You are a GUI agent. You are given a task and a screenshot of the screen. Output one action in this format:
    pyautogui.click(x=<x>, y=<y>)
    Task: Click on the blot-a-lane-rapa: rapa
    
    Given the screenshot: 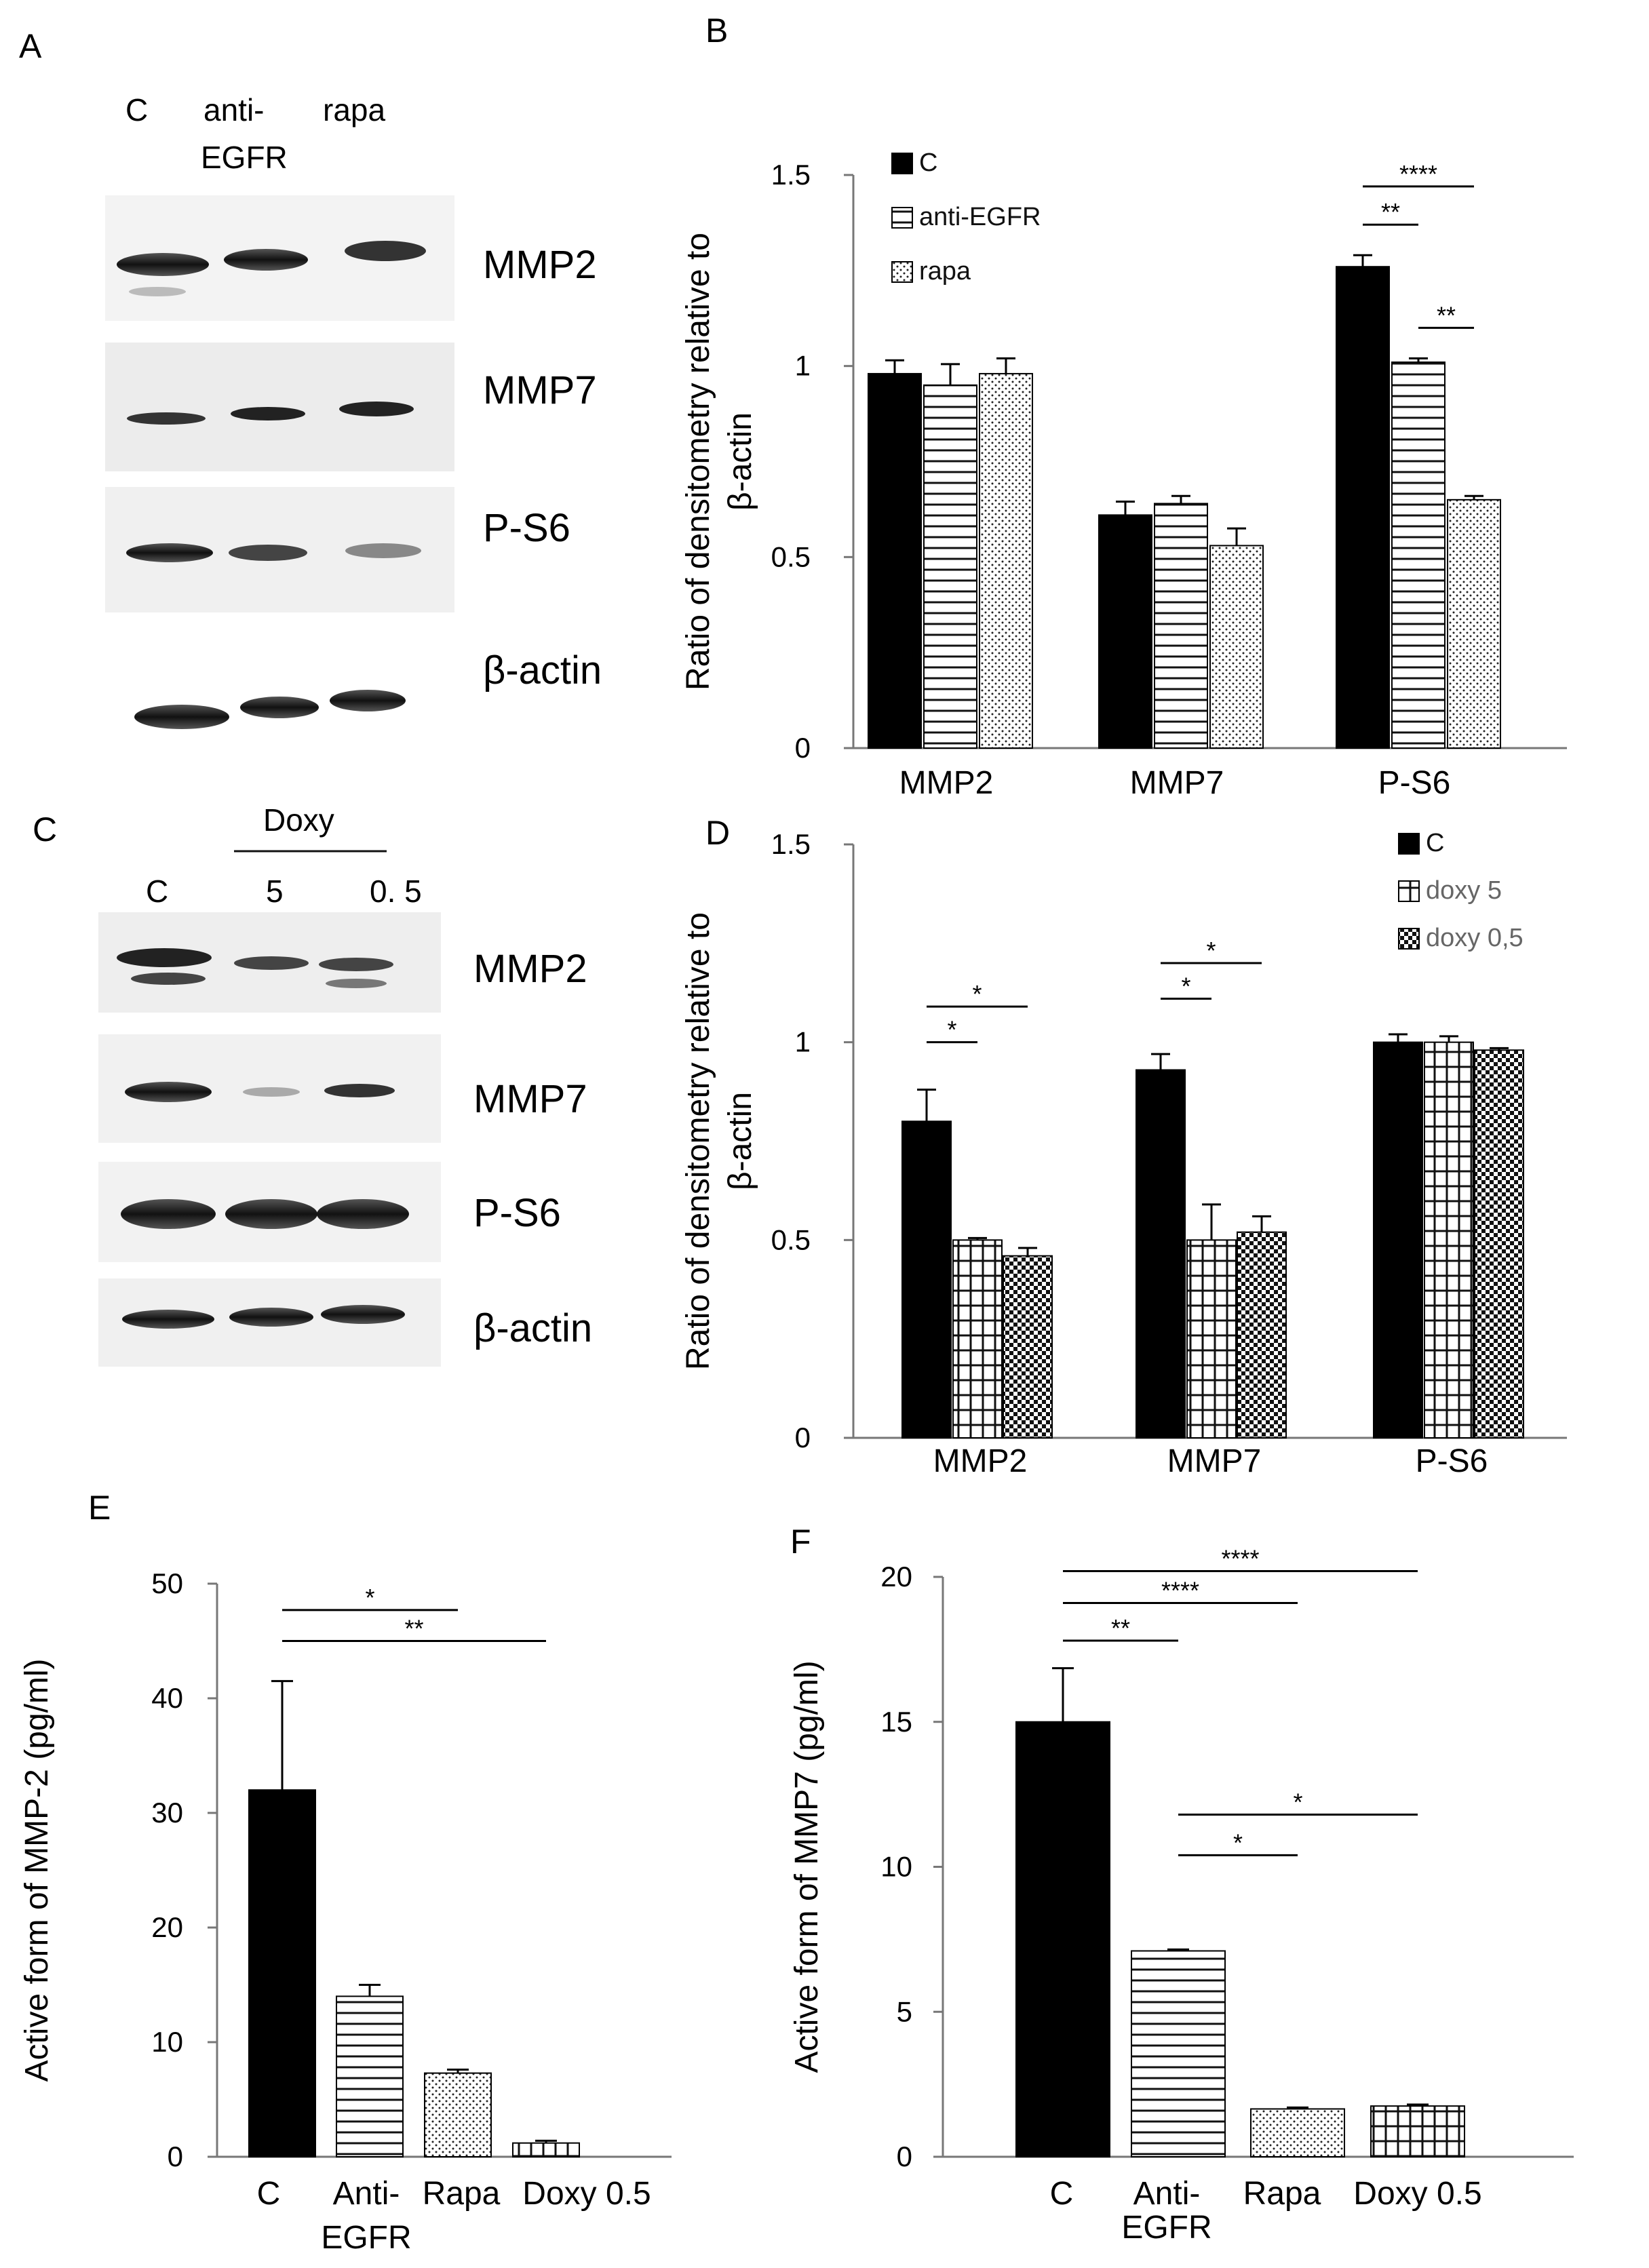 What is the action you would take?
    pyautogui.click(x=354, y=110)
    